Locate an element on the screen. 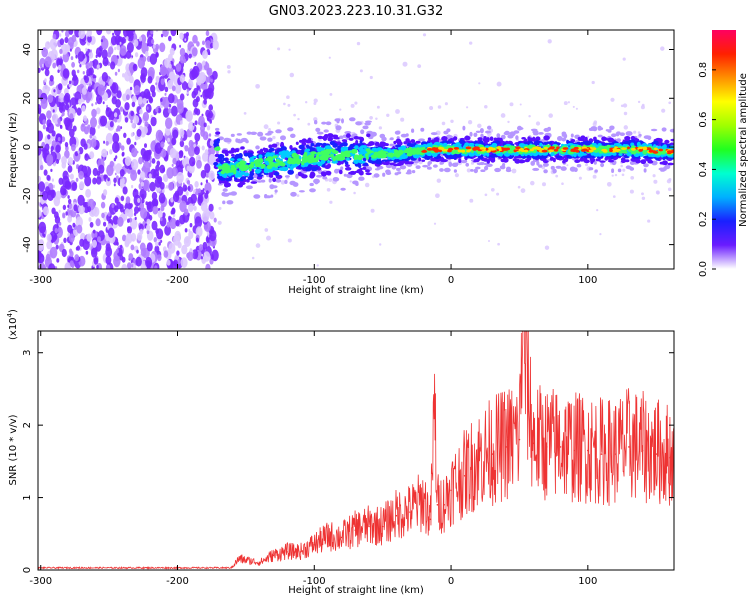 The width and height of the screenshot is (750, 600). heatmap-ytick-label: -40 is located at coordinates (27, 244).